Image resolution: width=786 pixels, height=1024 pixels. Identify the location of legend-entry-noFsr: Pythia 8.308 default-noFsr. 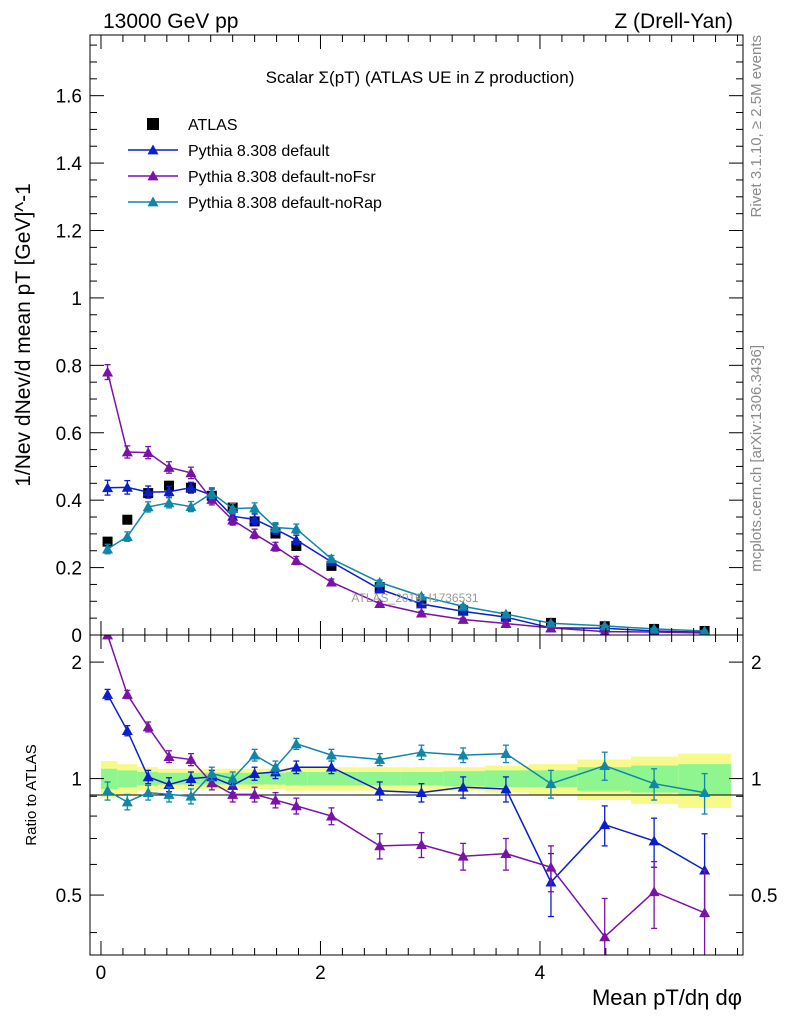
(252, 177).